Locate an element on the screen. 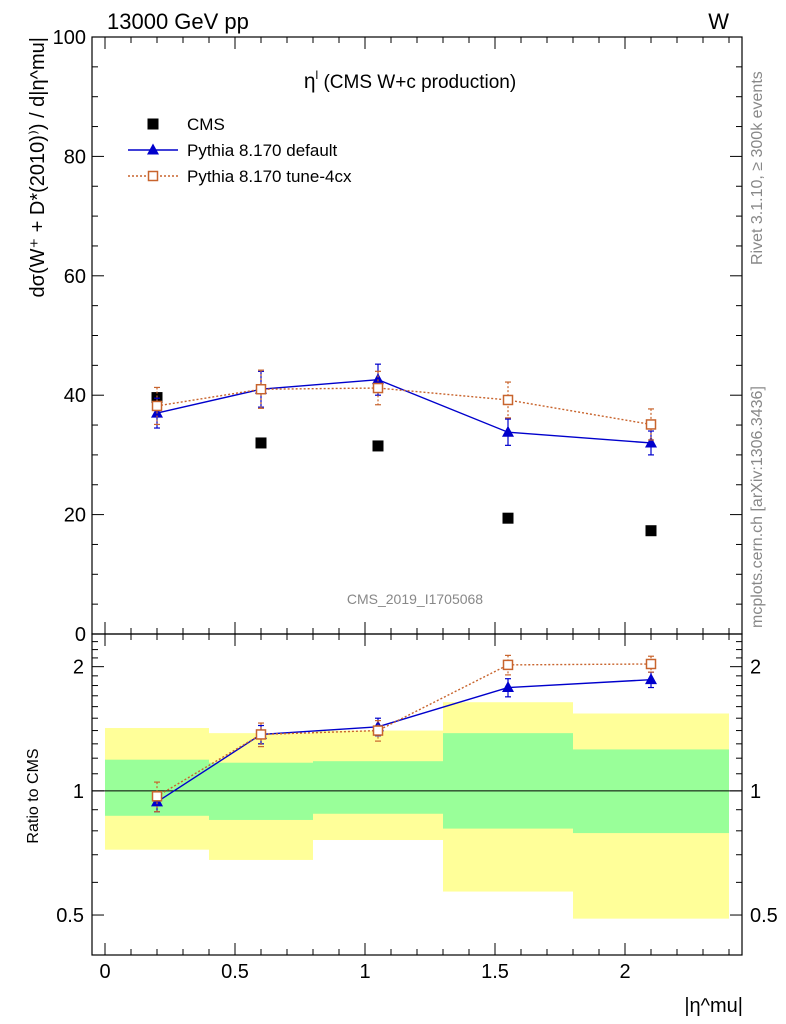 This screenshot has height=1024, width=786. ratio-line-pythia-8-170-tune-4cx is located at coordinates (404, 730).